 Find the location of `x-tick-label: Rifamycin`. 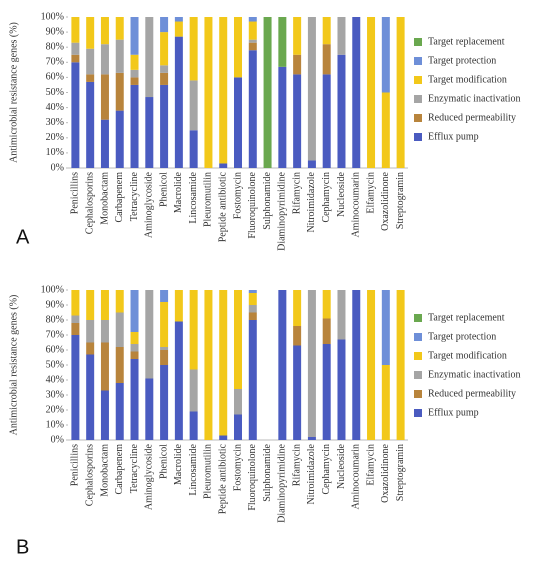

x-tick-label: Rifamycin is located at coordinates (296, 465).